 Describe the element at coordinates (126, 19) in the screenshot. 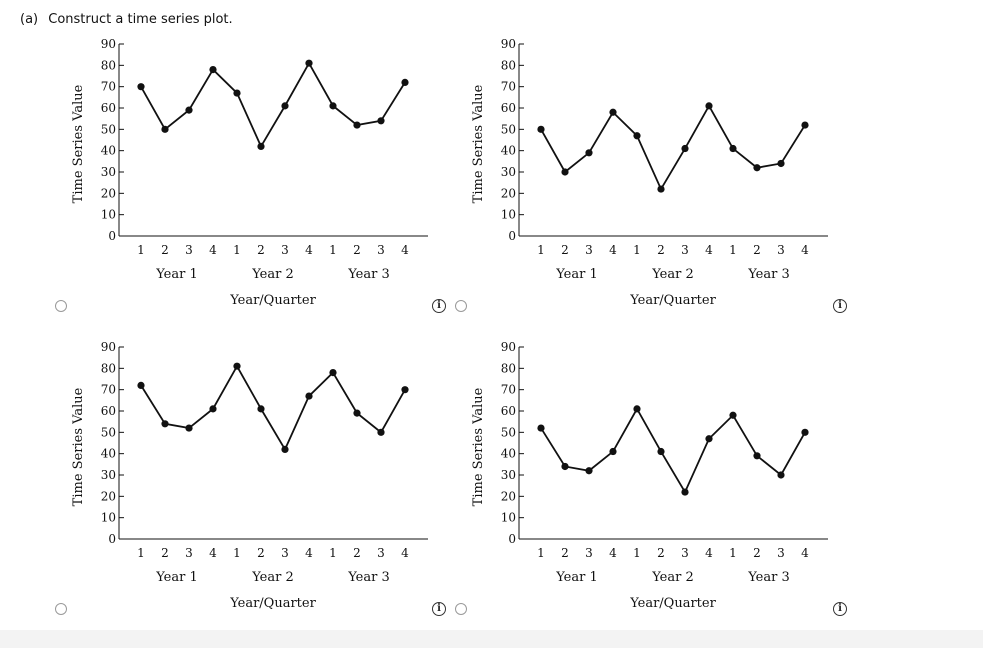

I see `question-prompt: (a) Construct a time series plot.` at that location.